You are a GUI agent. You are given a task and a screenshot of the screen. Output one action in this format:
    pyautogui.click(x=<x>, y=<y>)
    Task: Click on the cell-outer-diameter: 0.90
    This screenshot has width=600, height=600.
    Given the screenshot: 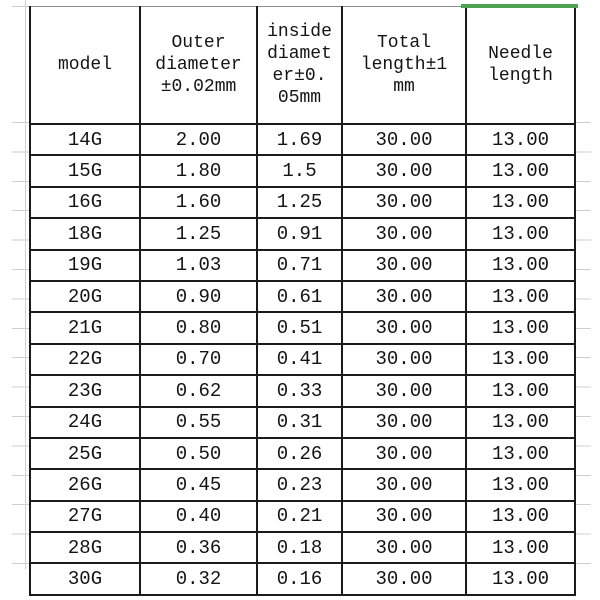 What is the action you would take?
    pyautogui.click(x=198, y=296)
    